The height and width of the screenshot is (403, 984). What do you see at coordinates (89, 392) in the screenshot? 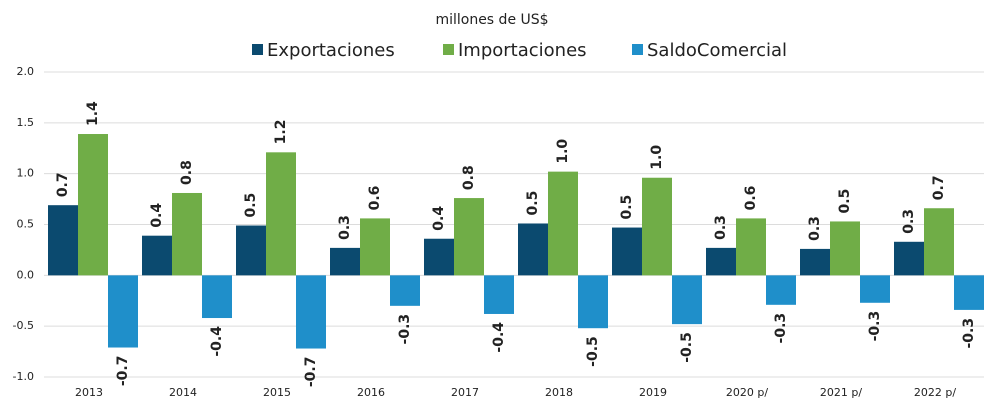
I see `x-tick-label: 2013` at bounding box center [89, 392].